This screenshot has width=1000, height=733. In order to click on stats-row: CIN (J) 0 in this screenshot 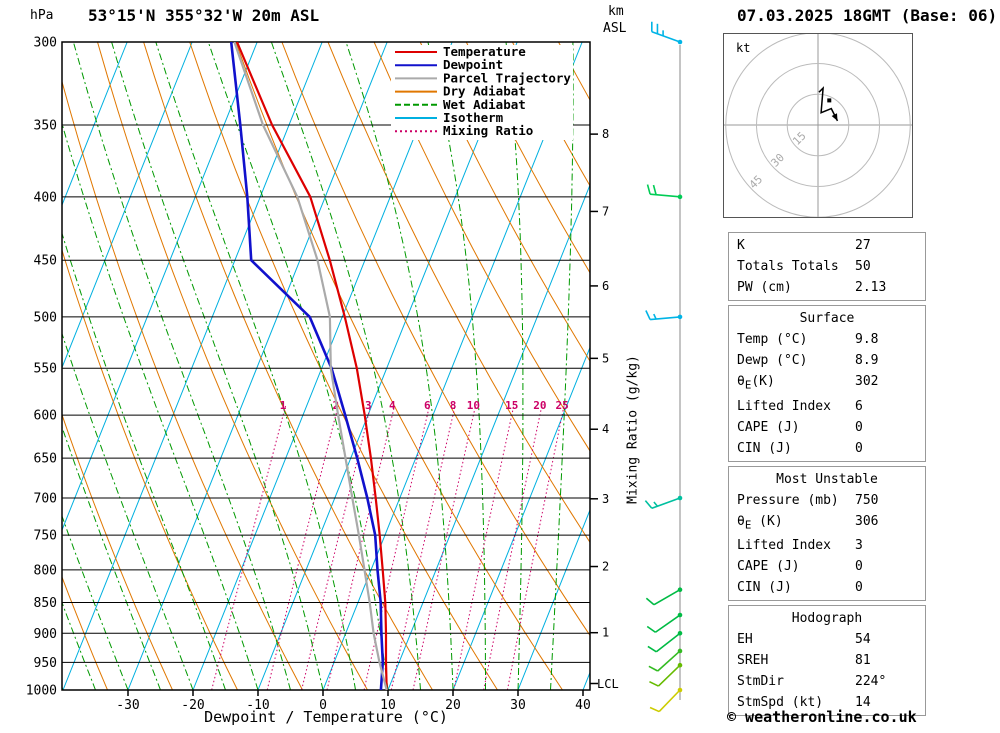, I will do `click(827, 587)`.